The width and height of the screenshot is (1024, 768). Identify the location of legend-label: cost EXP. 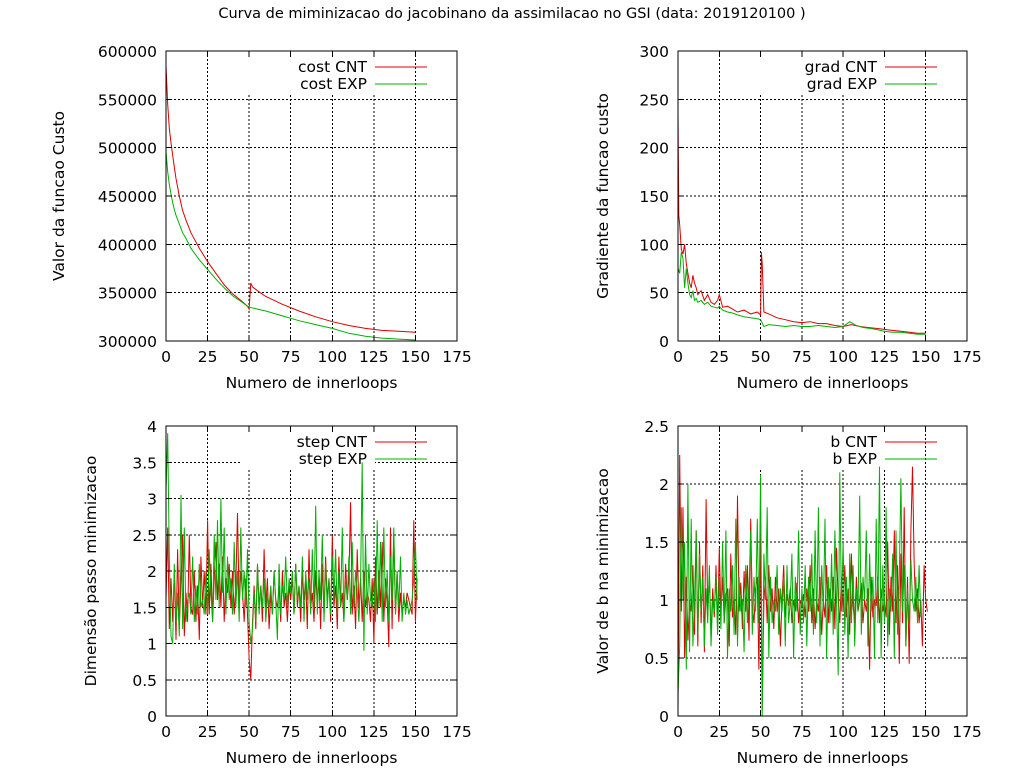
(333, 84).